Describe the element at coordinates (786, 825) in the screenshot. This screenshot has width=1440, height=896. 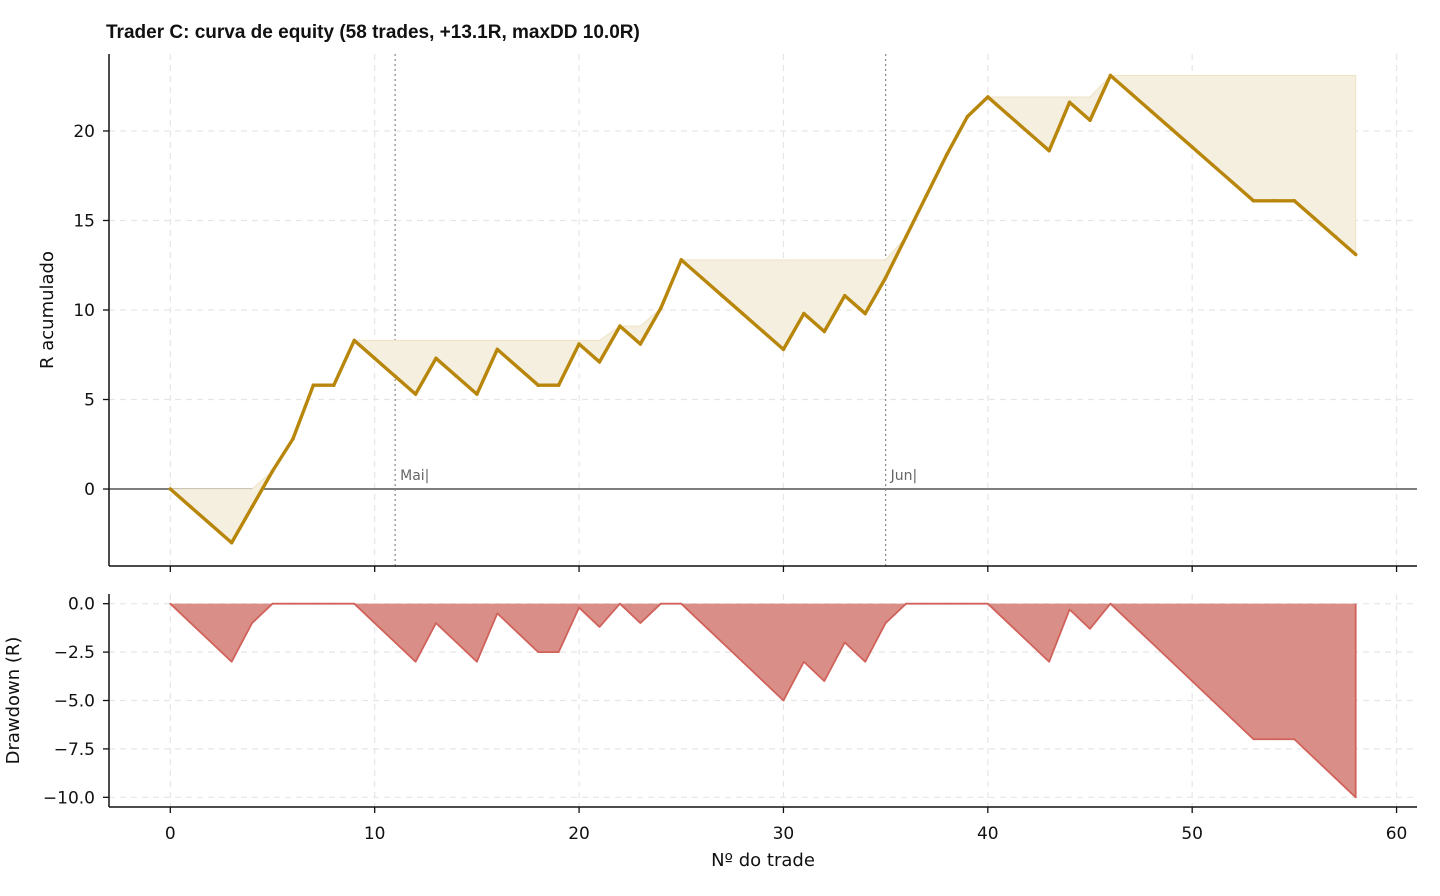
I see `x-ticks: 0 10 20 30 40 50 60` at that location.